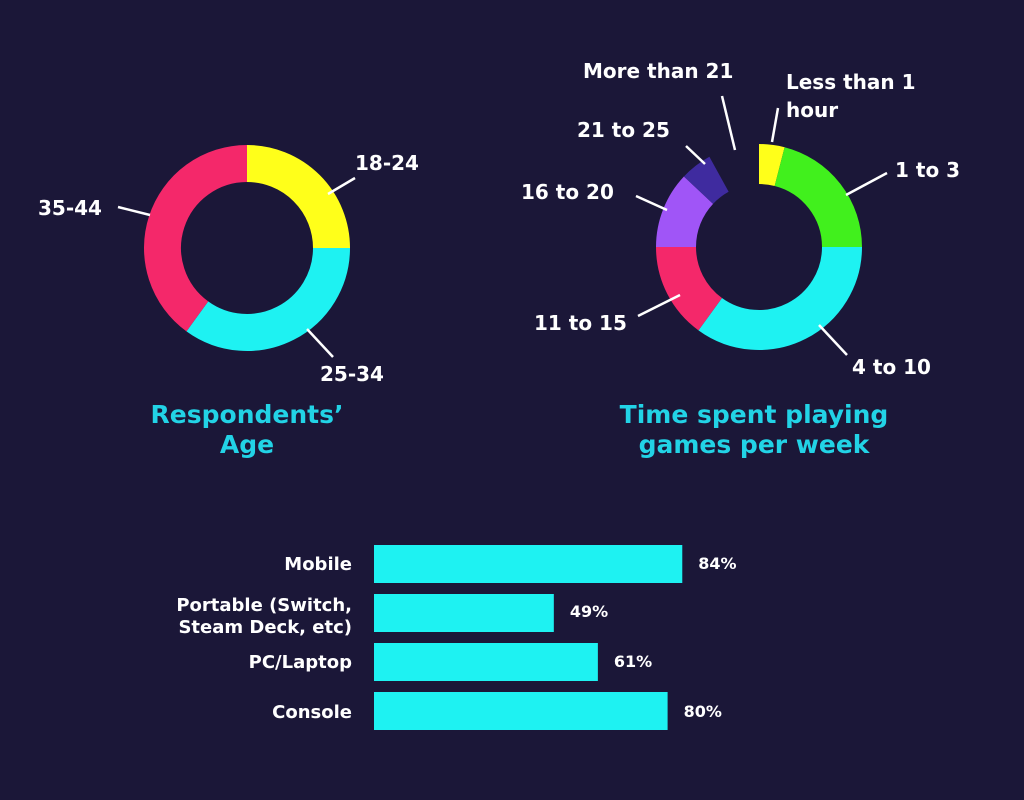  What do you see at coordinates (717, 563) in the screenshot?
I see `bar-value-label-mobile: 84%` at bounding box center [717, 563].